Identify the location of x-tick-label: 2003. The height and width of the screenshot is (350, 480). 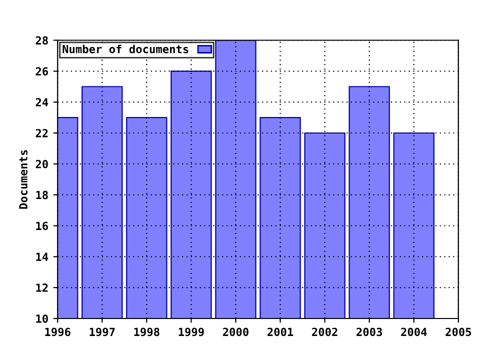
(369, 332).